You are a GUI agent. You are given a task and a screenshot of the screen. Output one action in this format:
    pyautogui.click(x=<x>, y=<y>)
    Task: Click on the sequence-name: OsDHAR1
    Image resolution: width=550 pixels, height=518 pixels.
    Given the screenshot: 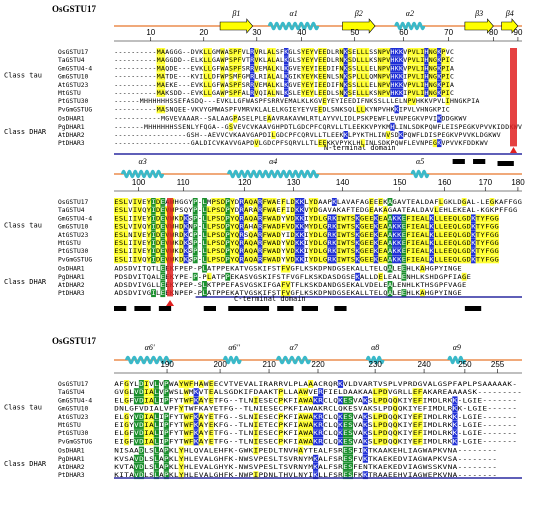 What is the action you would take?
    pyautogui.click(x=71, y=119)
    